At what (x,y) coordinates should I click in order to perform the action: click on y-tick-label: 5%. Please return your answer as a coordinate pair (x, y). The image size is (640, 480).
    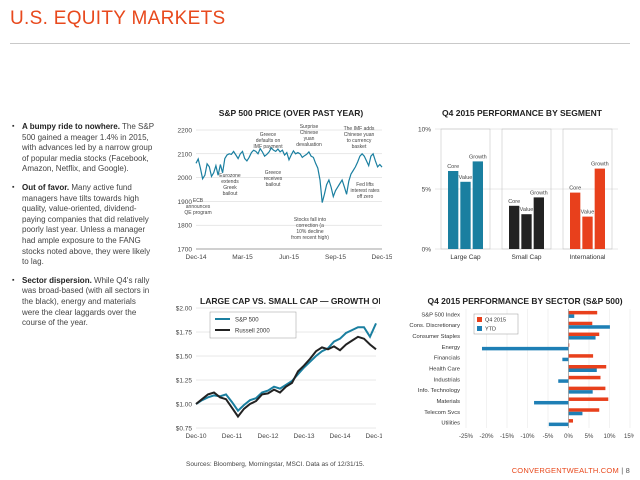
    Looking at the image, I should click on (427, 190).